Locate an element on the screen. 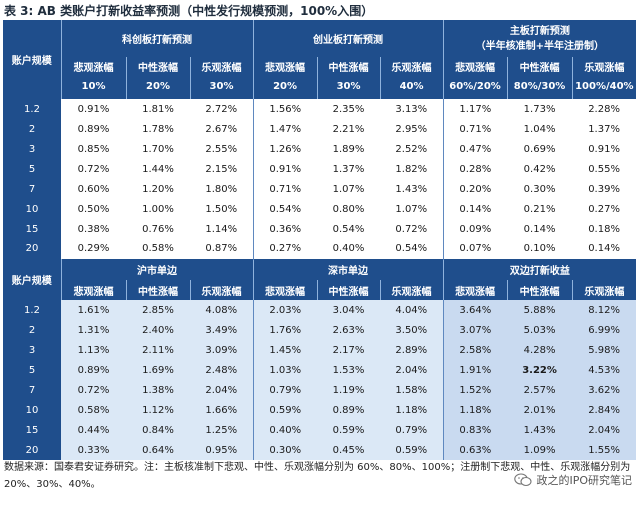 The width and height of the screenshot is (640, 512). table-cell: 1.04% is located at coordinates (540, 129).